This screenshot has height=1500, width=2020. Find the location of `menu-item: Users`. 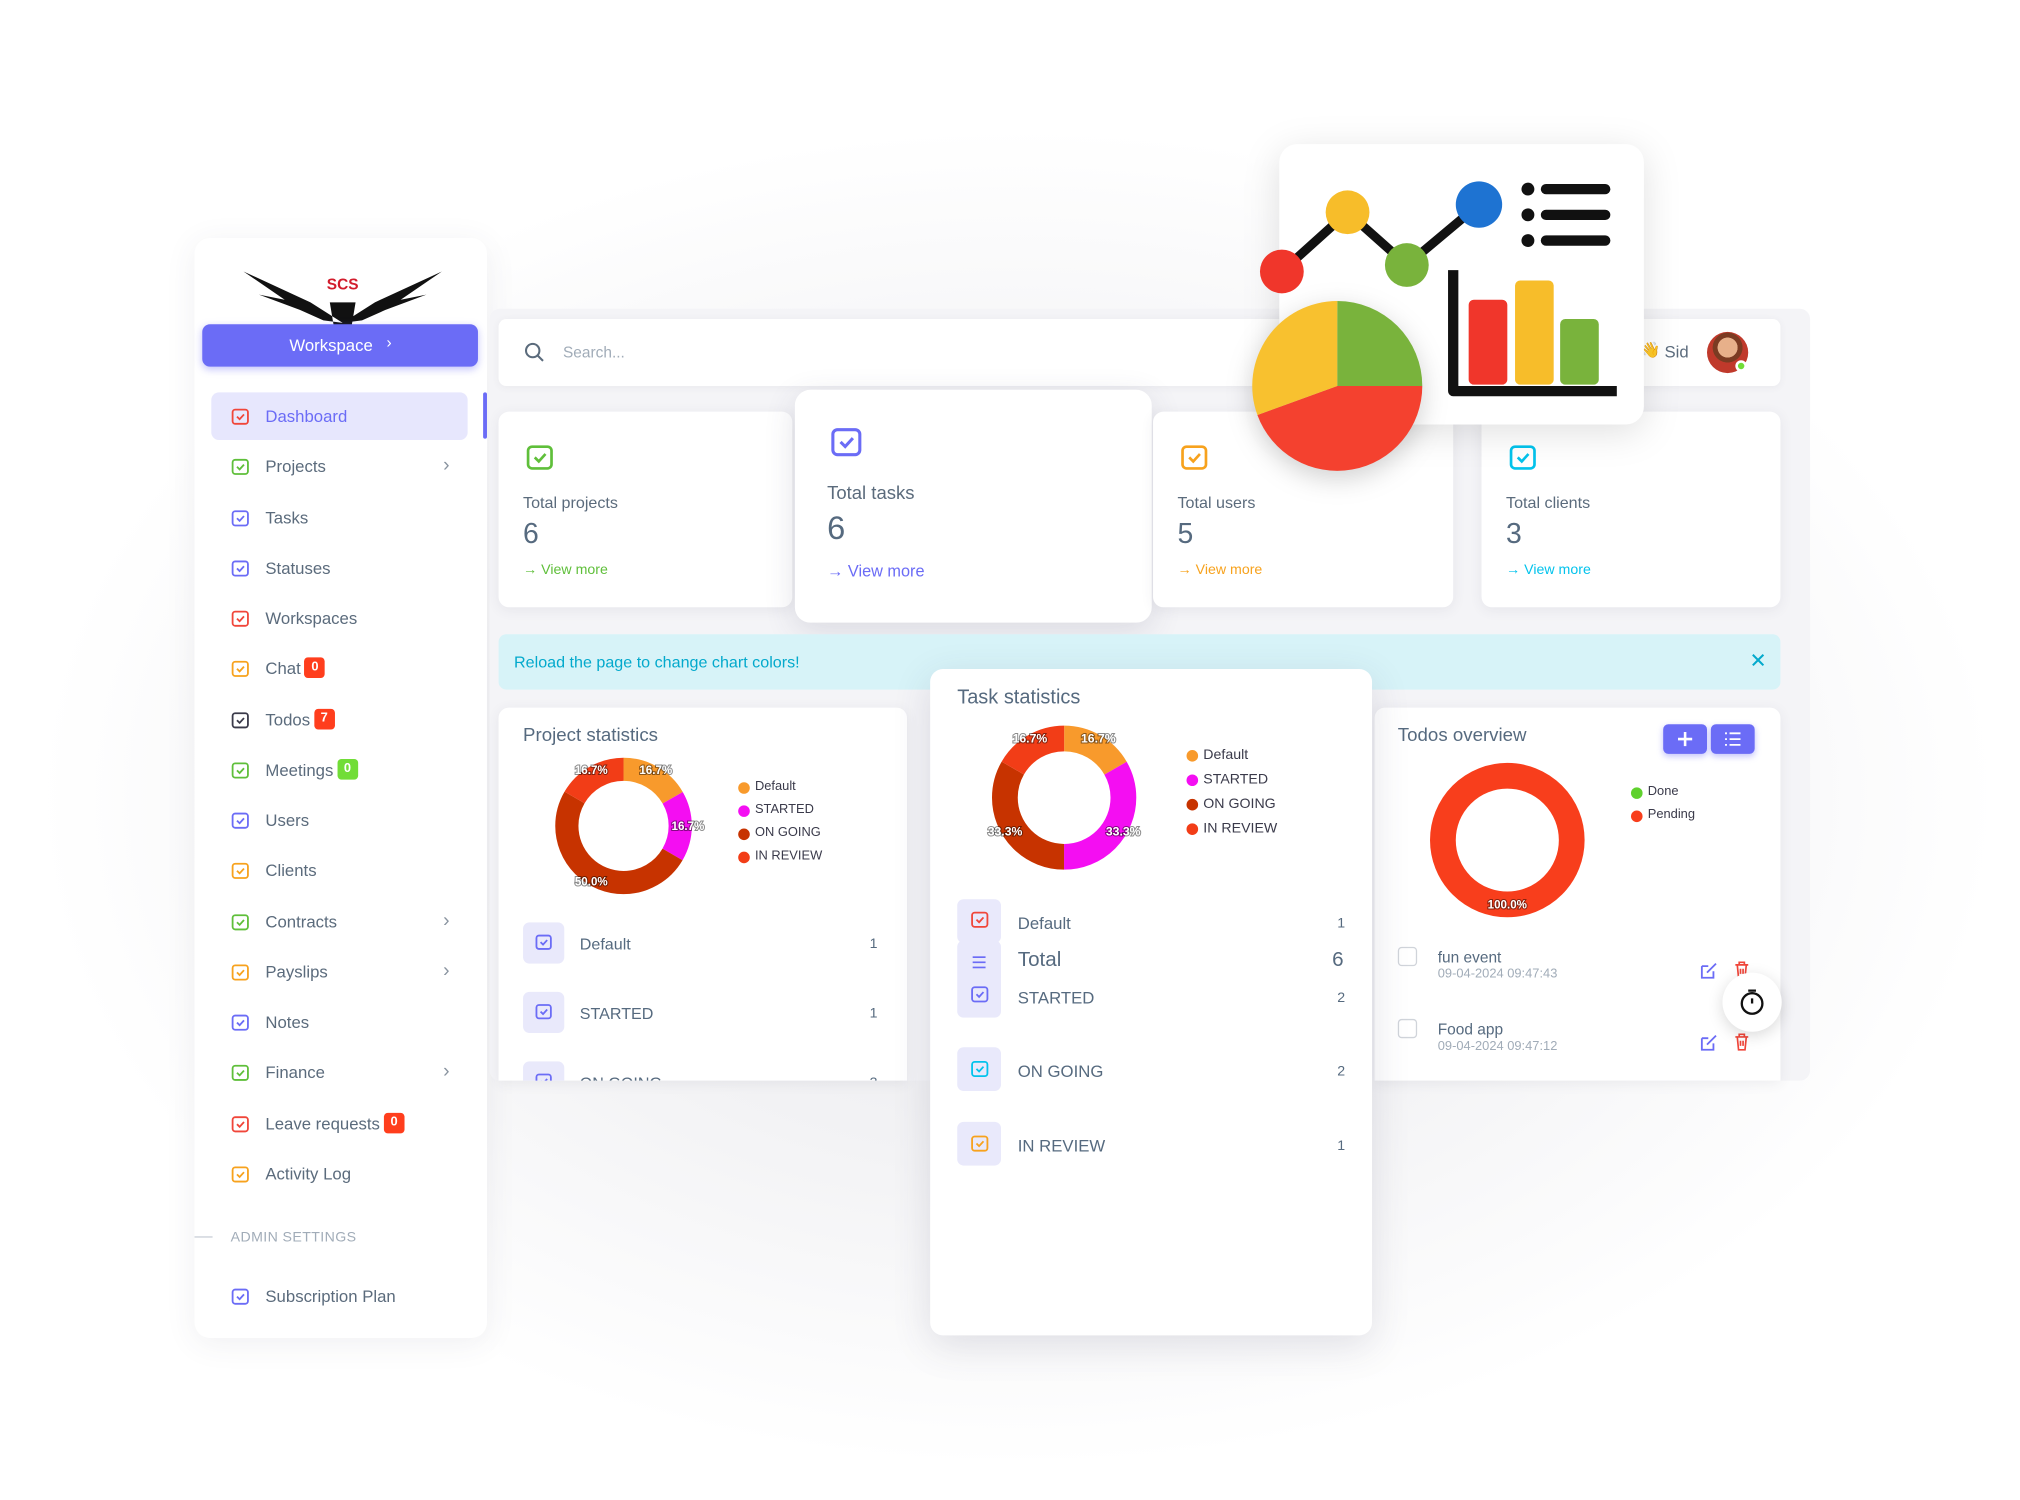

menu-item: Users is located at coordinates (339, 820).